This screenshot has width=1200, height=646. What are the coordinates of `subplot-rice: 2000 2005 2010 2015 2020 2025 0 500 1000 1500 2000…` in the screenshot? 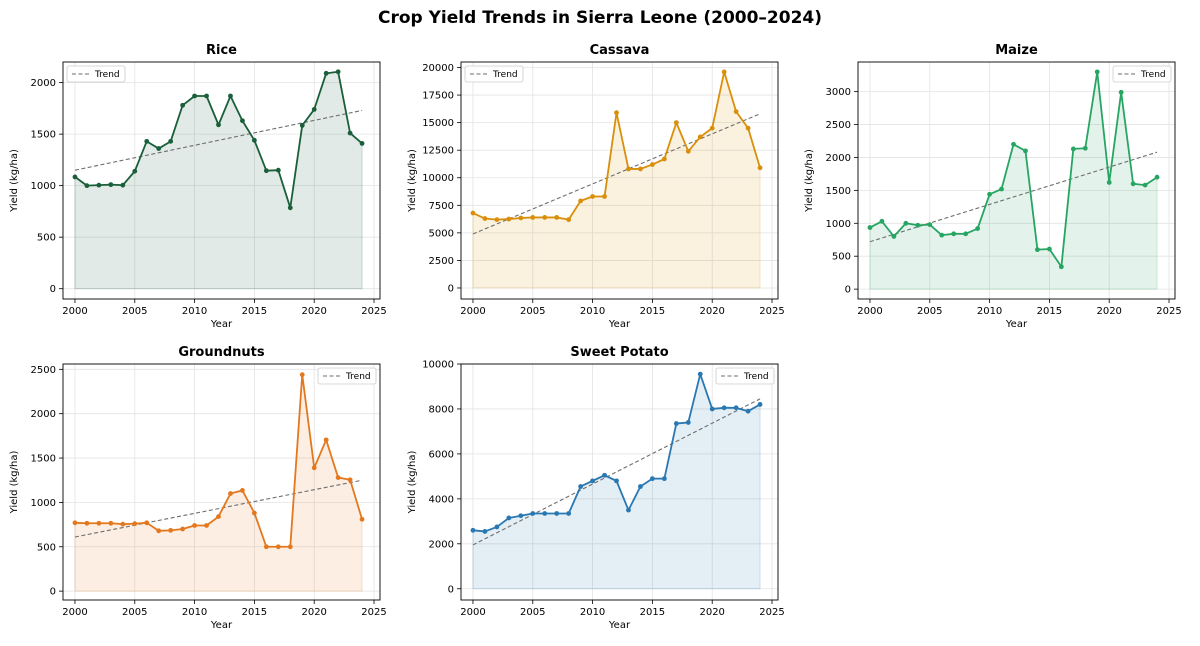 It's located at (198, 186).